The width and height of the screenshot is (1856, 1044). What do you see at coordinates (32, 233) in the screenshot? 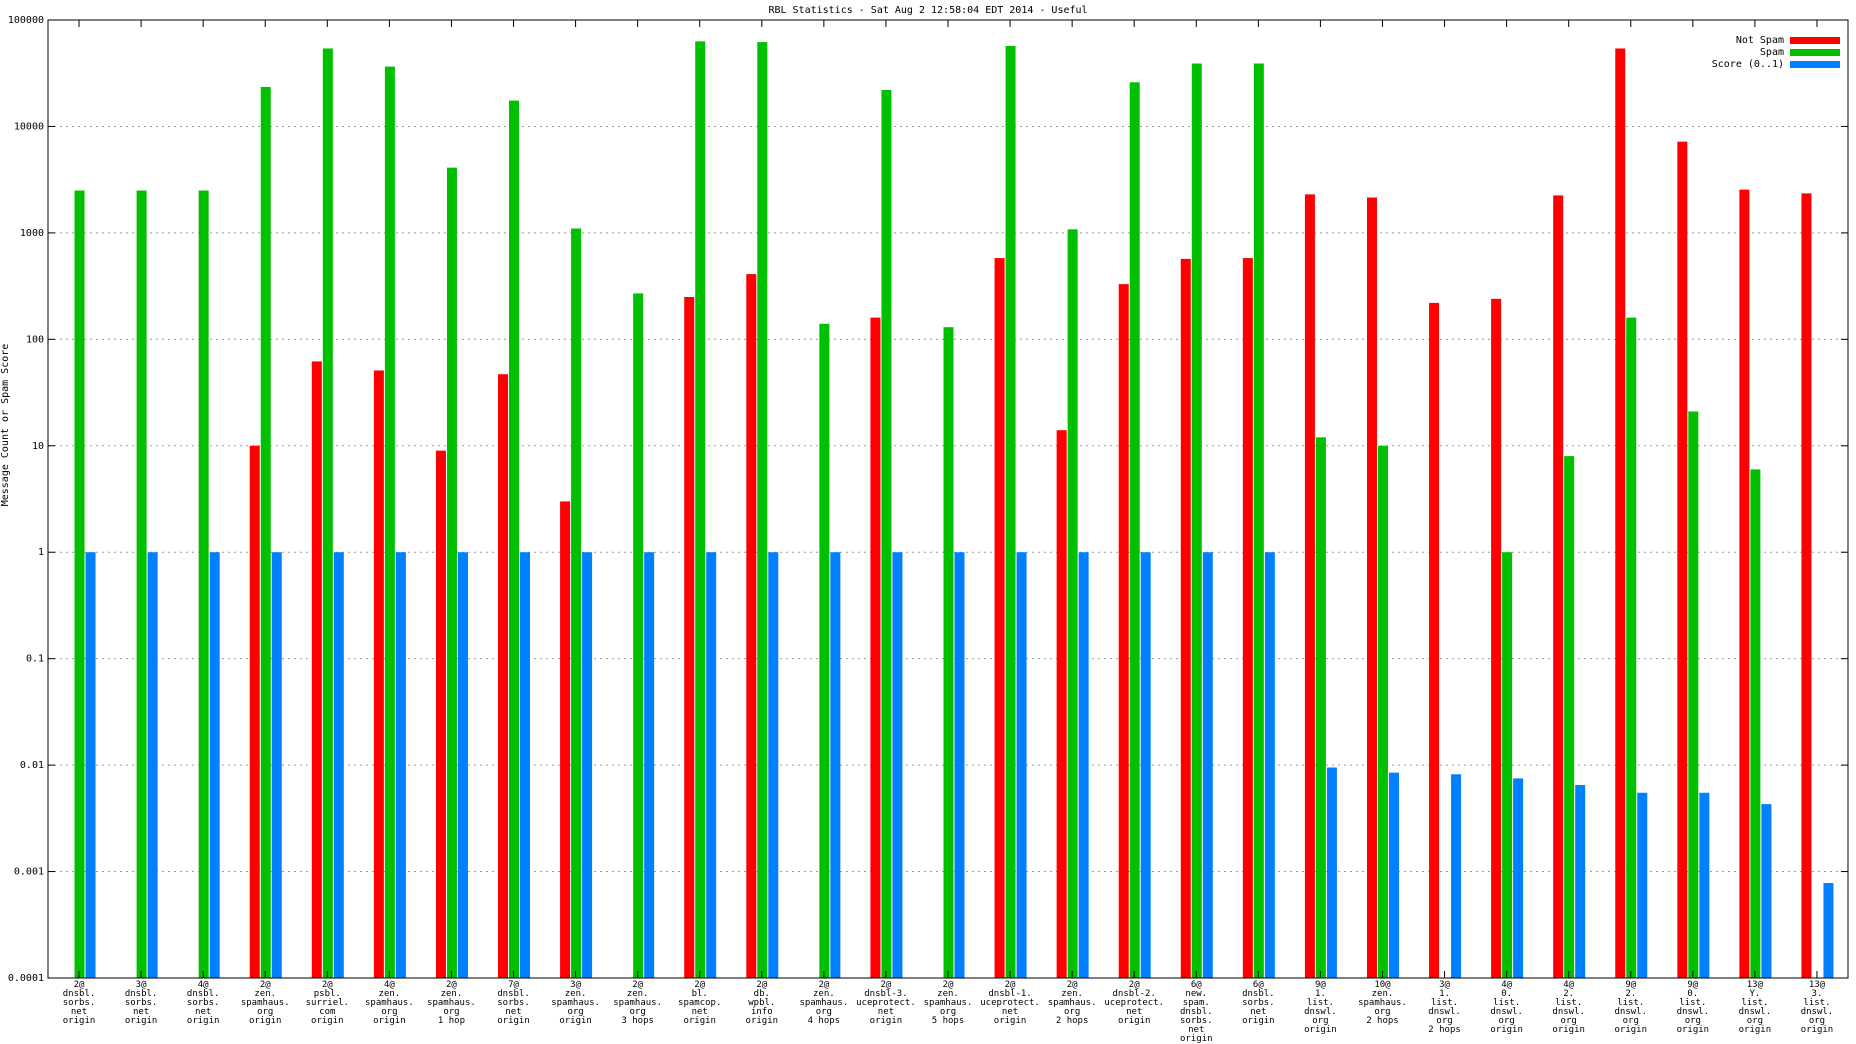
I see `y-tick-label: 1000` at bounding box center [32, 233].